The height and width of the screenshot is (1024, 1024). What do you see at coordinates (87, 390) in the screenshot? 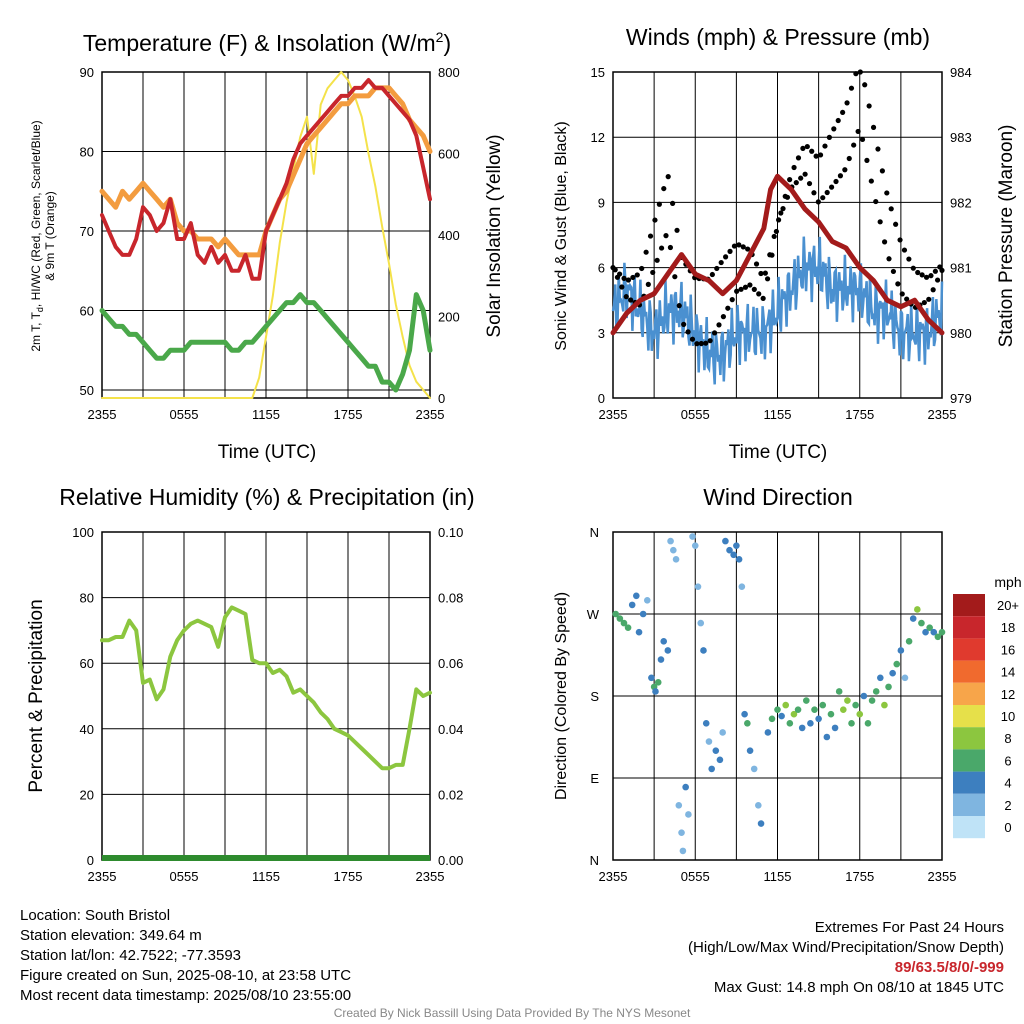
I see `panel1-y-tick: 50` at bounding box center [87, 390].